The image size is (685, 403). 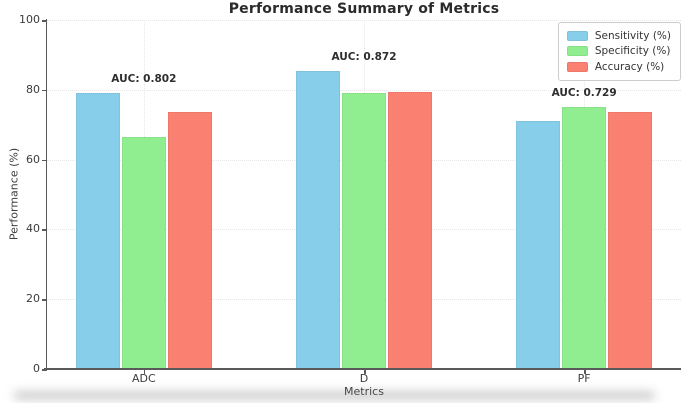 I want to click on bar-accuracy-pf, so click(x=630, y=240).